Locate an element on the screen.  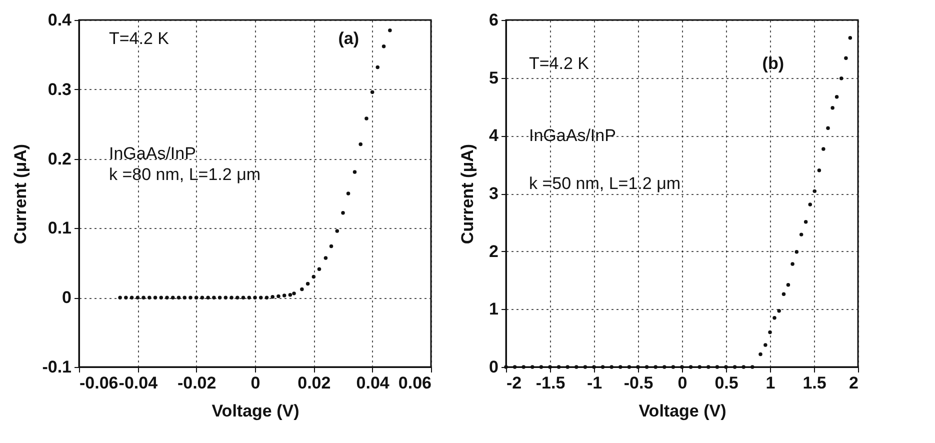
x-tick-label: -1.5 is located at coordinates (551, 383).